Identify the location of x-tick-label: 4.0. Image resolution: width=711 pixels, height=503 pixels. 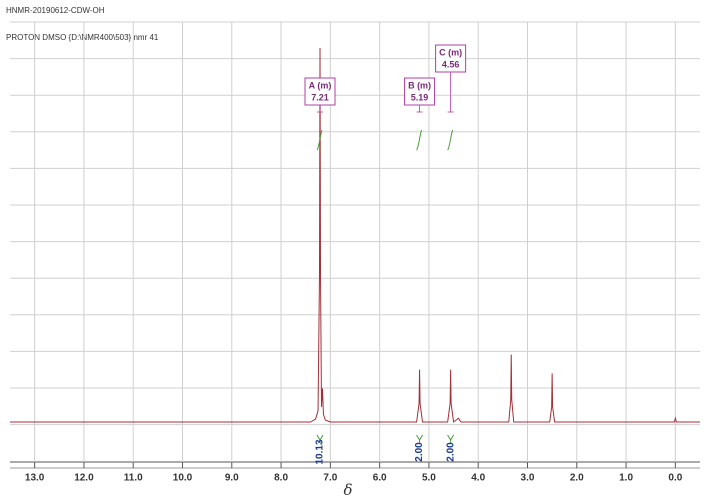
(478, 478).